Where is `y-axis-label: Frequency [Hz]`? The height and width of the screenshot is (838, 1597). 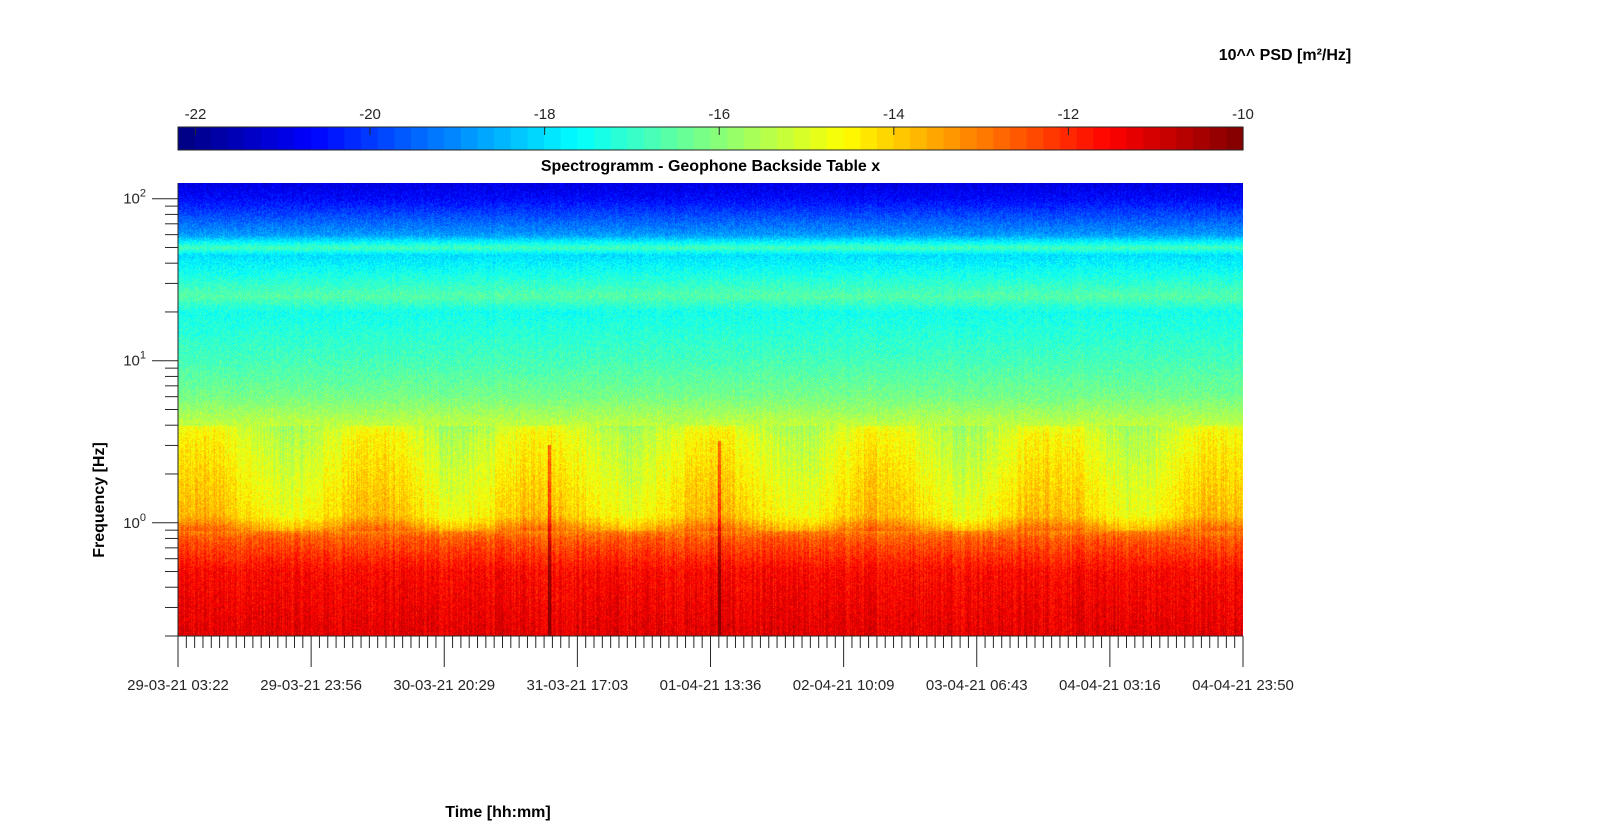
y-axis-label: Frequency [Hz] is located at coordinates (99, 500).